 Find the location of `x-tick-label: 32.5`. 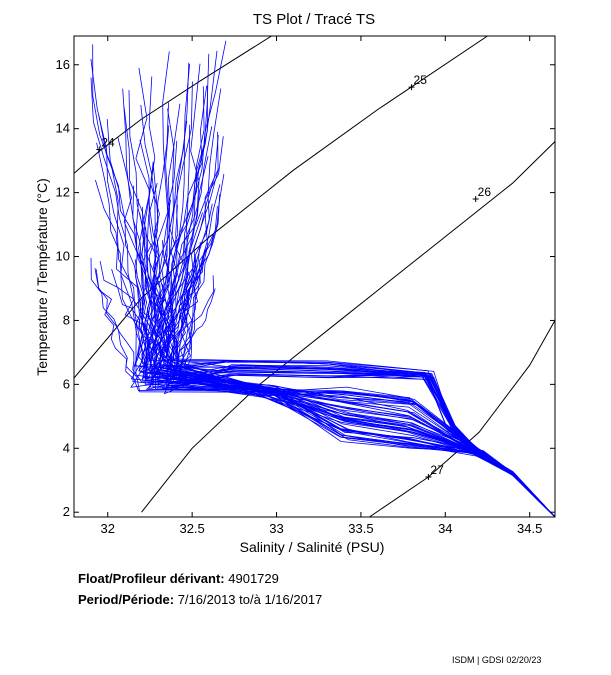

x-tick-label: 32.5 is located at coordinates (191, 528).